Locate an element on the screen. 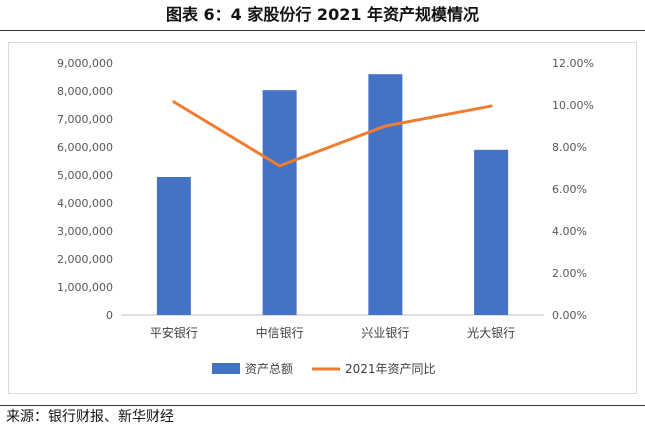 The image size is (645, 430). y-left-tick-label: 4,000,000 is located at coordinates (85, 203).